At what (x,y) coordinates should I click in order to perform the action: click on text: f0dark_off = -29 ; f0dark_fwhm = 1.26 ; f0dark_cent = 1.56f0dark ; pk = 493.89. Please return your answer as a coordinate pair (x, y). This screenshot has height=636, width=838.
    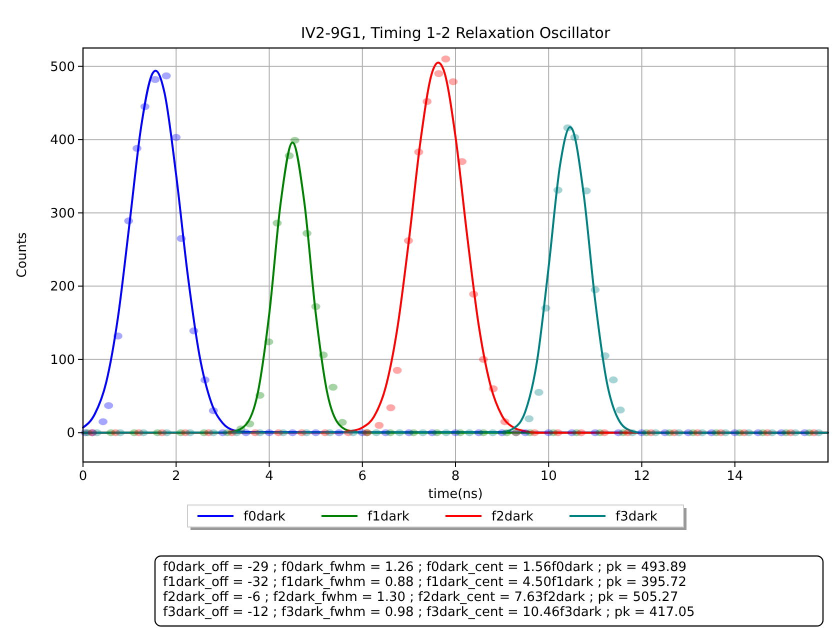
    Looking at the image, I should click on (424, 567).